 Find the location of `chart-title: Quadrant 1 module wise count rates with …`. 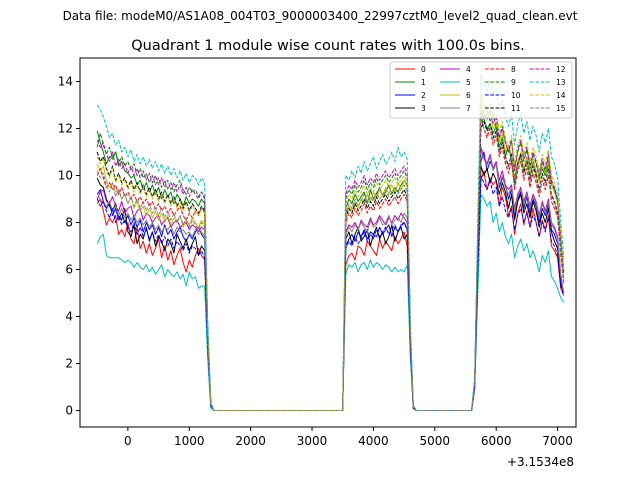

chart-title: Quadrant 1 module wise count rates with … is located at coordinates (328, 46).